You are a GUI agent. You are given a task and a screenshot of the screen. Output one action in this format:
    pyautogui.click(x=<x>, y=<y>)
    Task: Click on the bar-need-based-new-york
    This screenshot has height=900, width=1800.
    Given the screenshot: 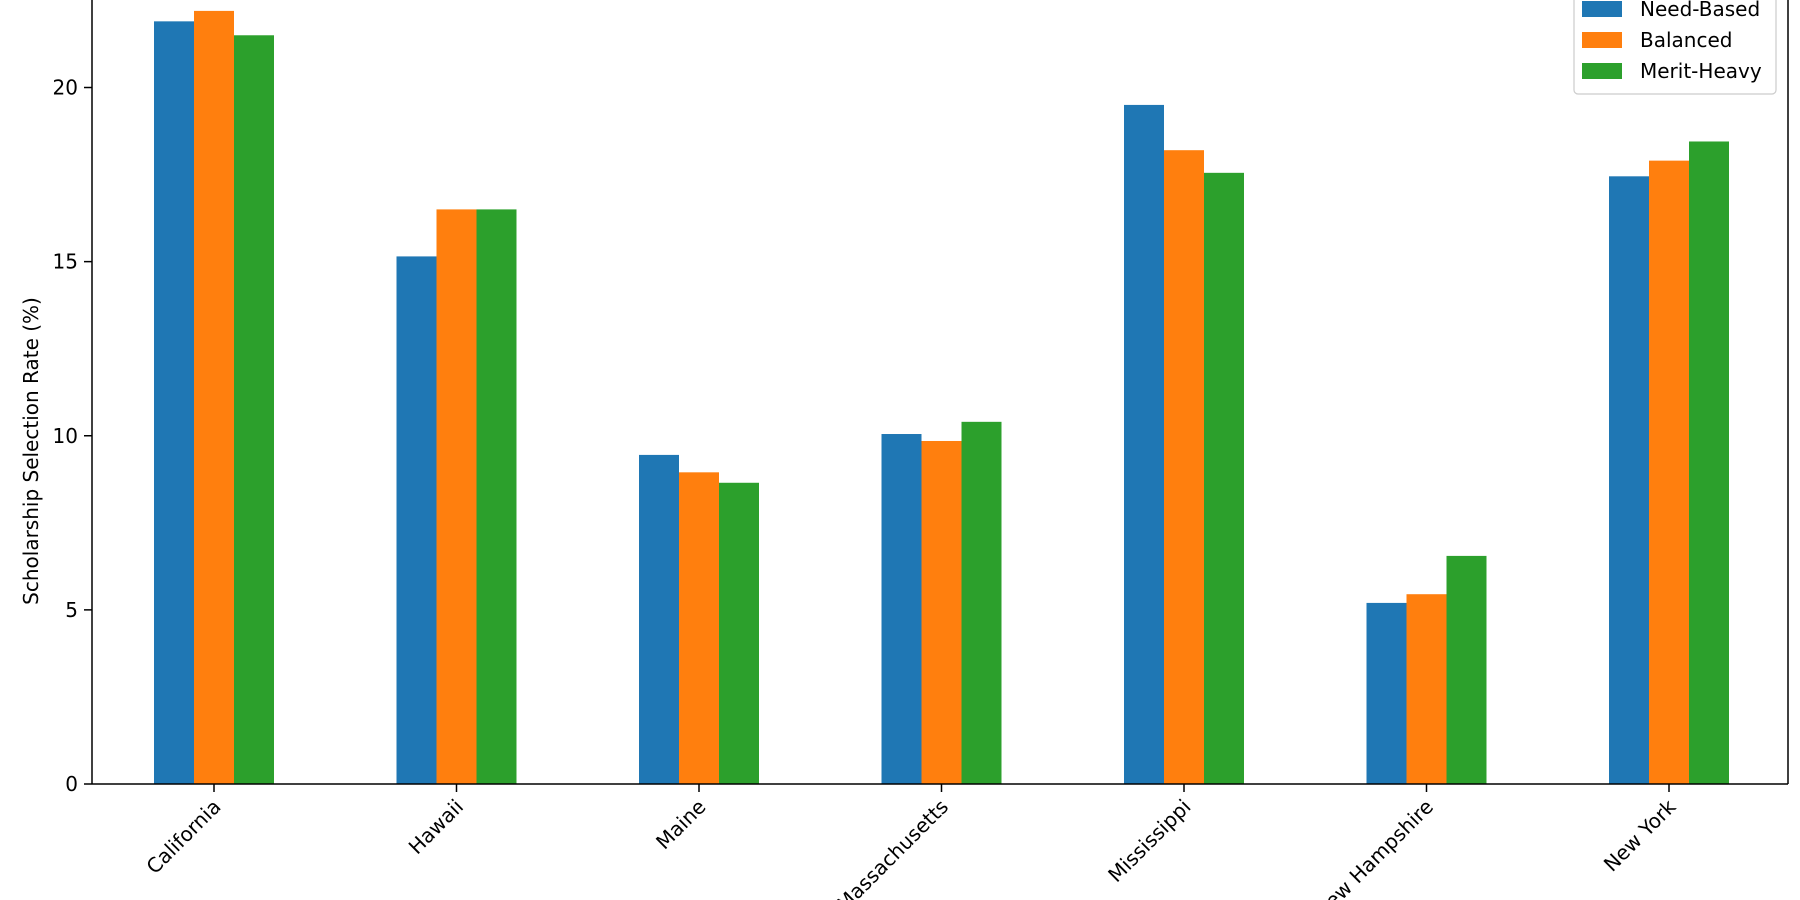 What is the action you would take?
    pyautogui.click(x=1629, y=480)
    